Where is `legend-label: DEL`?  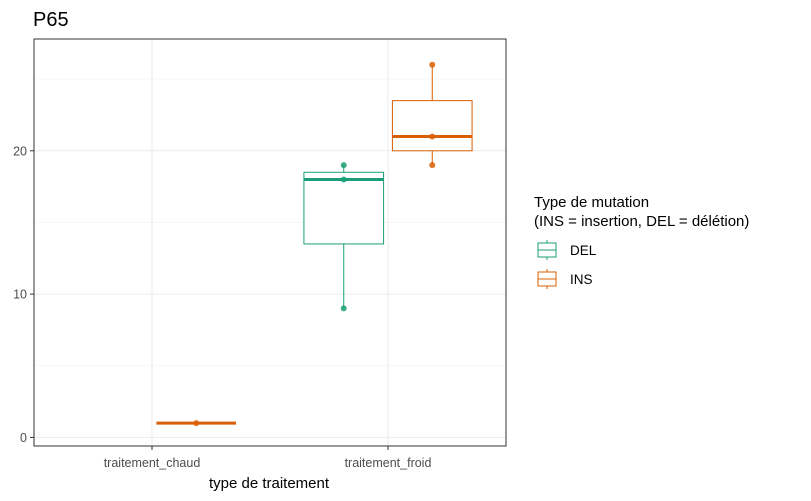
legend-label: DEL is located at coordinates (583, 250).